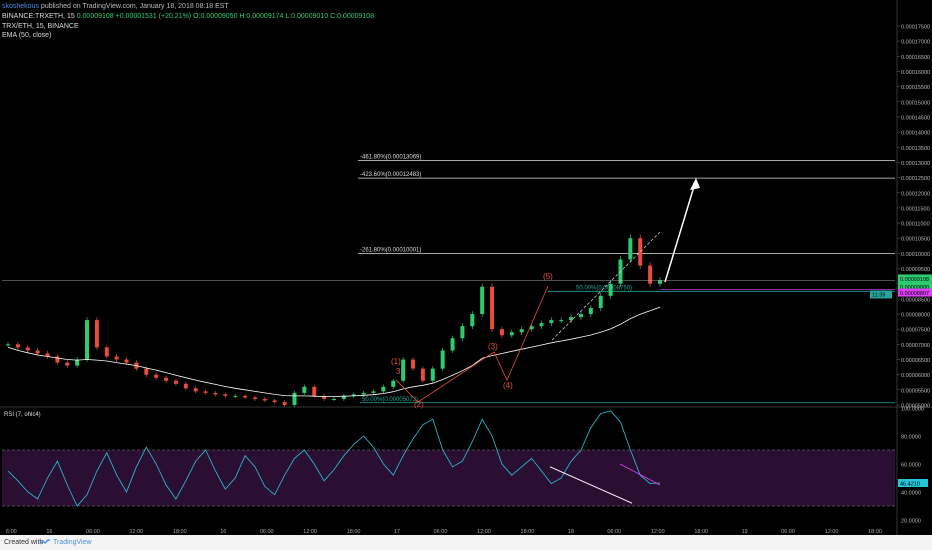 The height and width of the screenshot is (550, 932). Describe the element at coordinates (915, 270) in the screenshot. I see `price-axis-label: 0.00009500` at that location.